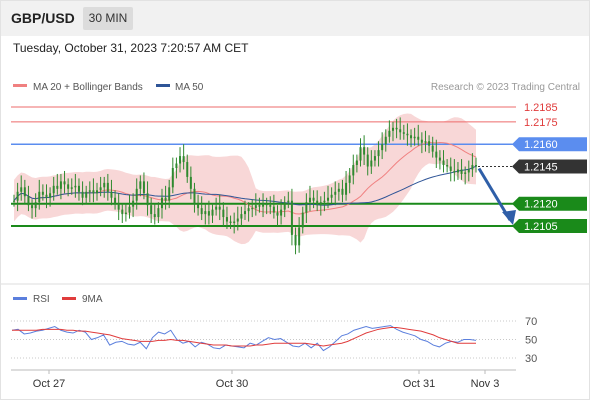  I want to click on level-badge-1.2120, so click(549, 203).